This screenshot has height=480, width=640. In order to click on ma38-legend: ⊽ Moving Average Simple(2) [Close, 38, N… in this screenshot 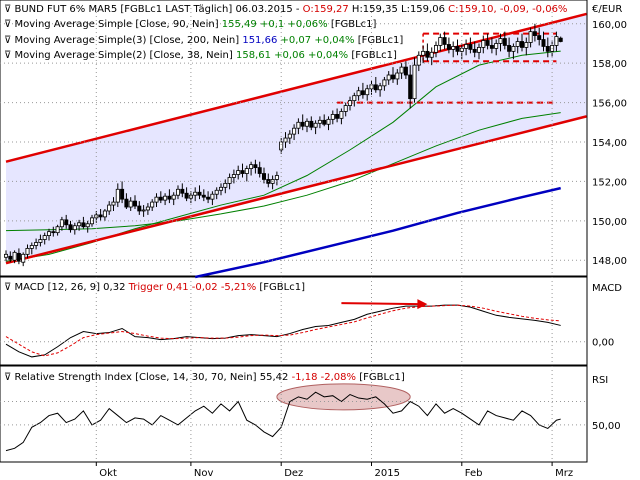, I will do `click(200, 55)`.